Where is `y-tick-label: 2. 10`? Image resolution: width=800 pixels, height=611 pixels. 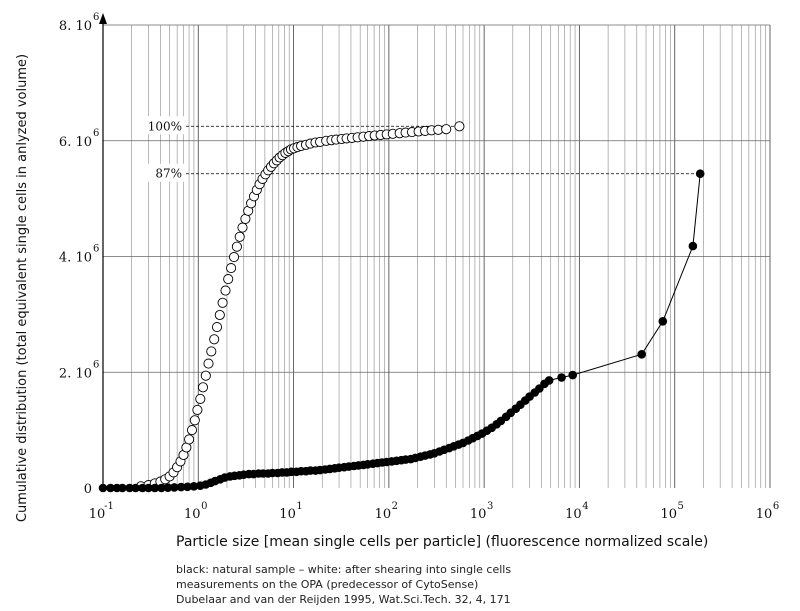 y-tick-label: 2. 10 is located at coordinates (75, 373).